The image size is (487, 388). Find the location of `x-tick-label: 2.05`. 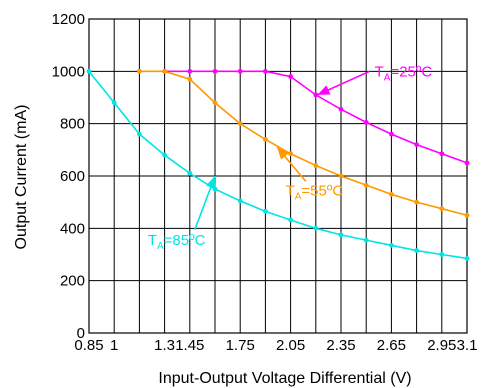

x-tick-label: 2.05 is located at coordinates (290, 345).